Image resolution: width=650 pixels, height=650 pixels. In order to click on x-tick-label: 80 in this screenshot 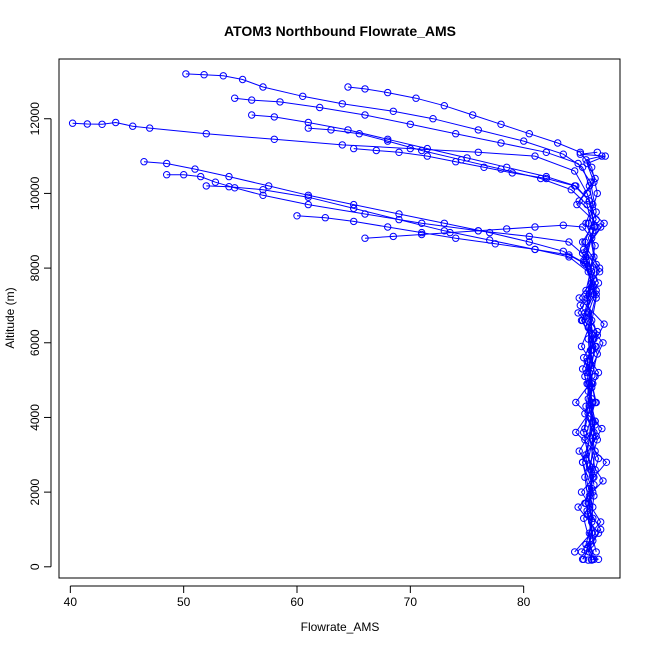, I will do `click(524, 602)`.